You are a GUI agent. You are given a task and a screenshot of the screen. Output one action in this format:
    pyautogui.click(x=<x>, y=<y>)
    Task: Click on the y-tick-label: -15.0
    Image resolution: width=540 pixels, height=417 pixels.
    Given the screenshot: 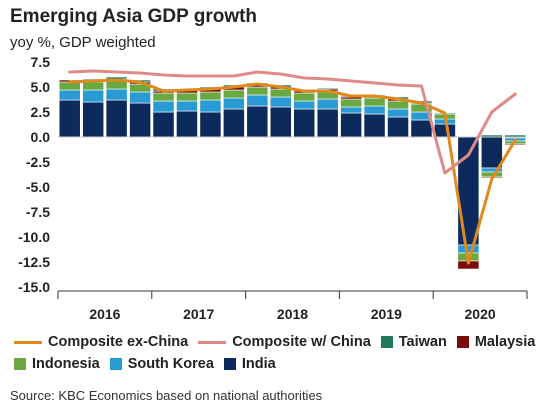 What is the action you would take?
    pyautogui.click(x=34, y=287)
    